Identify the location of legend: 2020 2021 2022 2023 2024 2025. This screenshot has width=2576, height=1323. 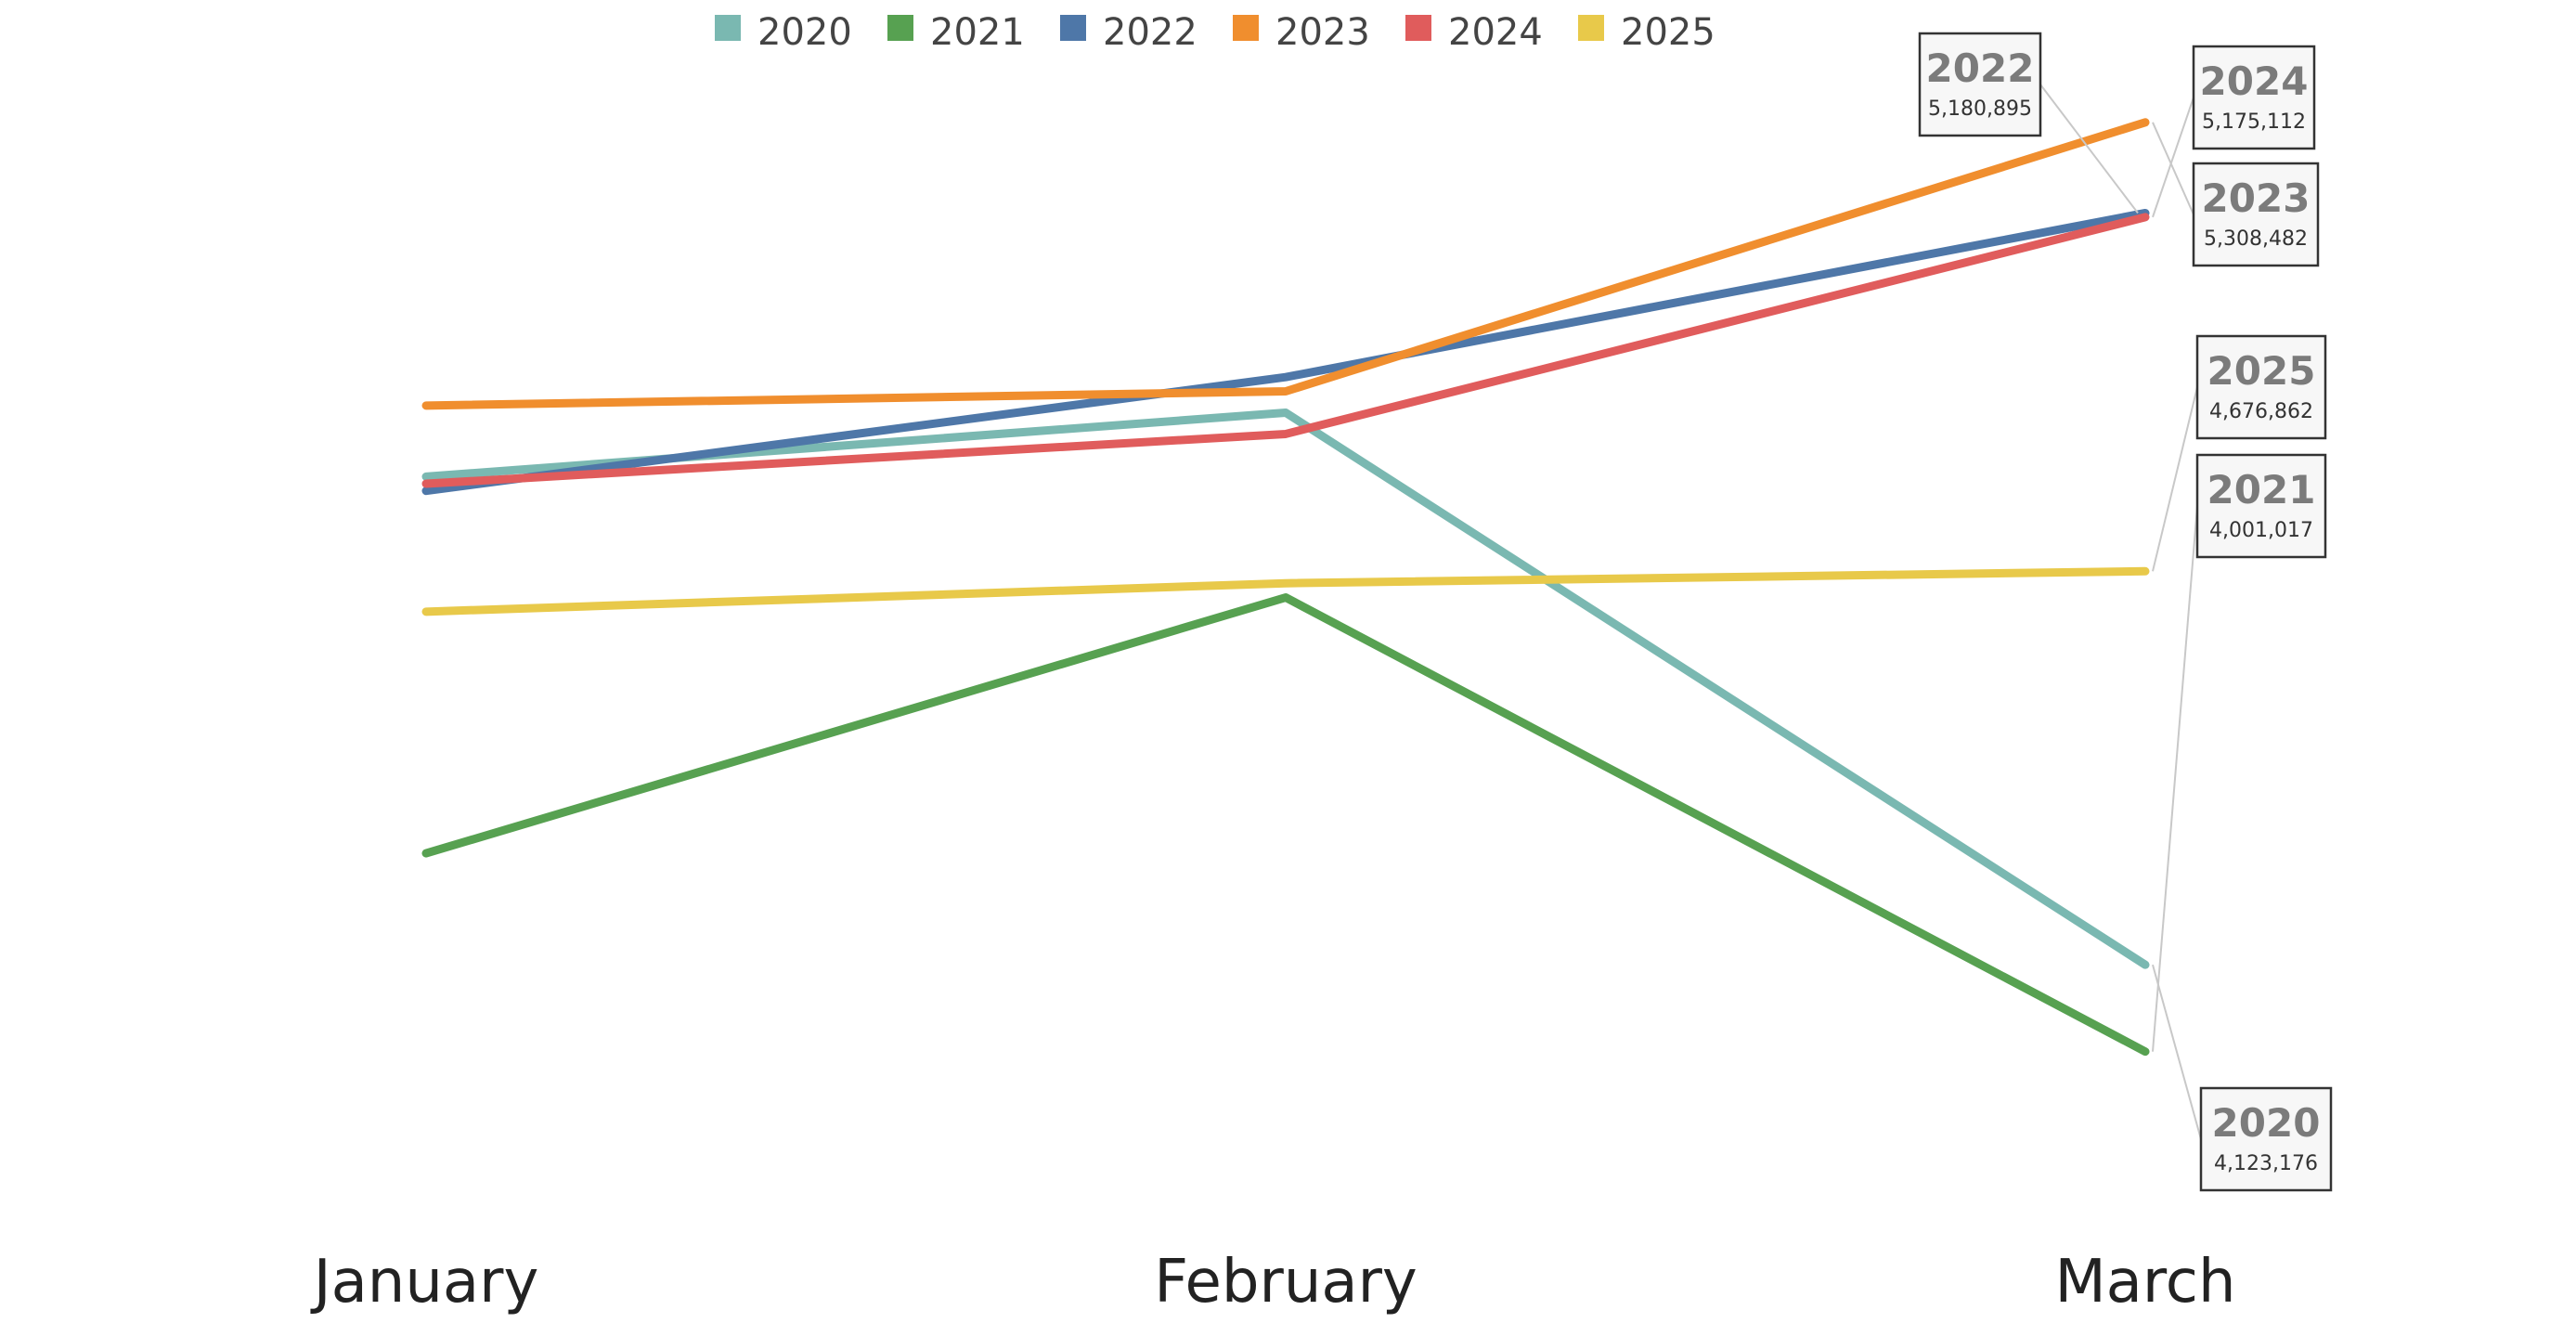
(1215, 32).